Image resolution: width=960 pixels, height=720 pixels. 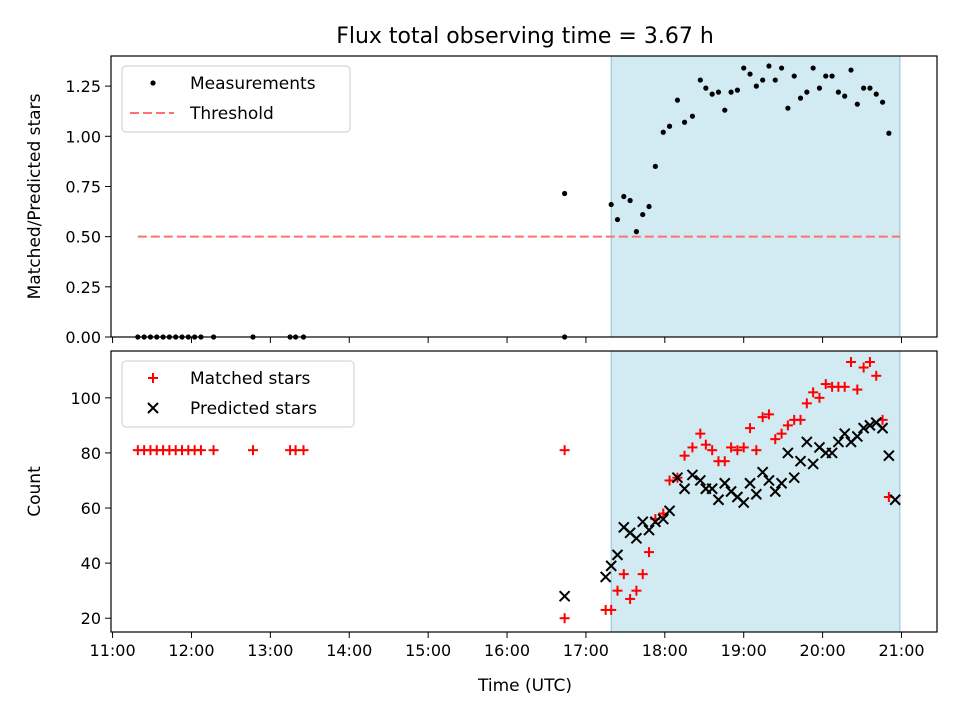 I want to click on legend-marker-predicted-stars, so click(x=153, y=408).